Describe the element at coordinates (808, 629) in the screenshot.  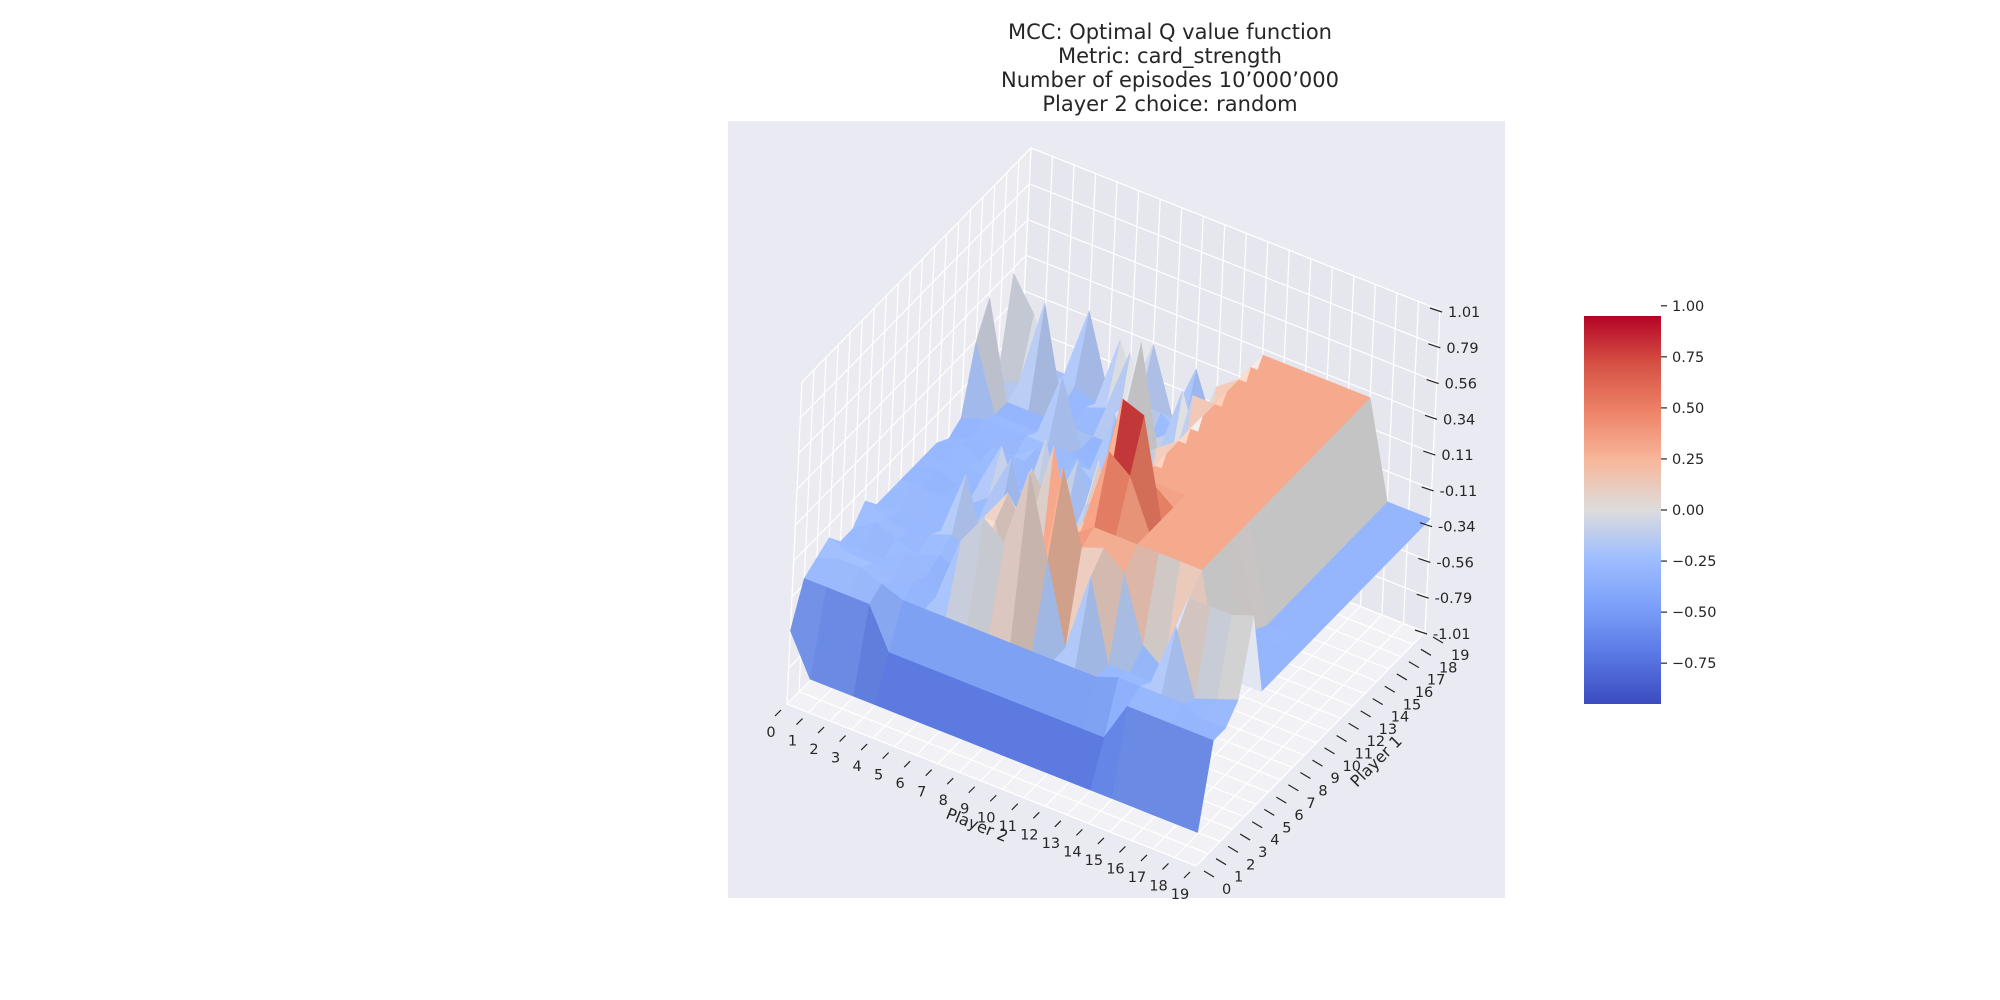
I see `surface-face` at that location.